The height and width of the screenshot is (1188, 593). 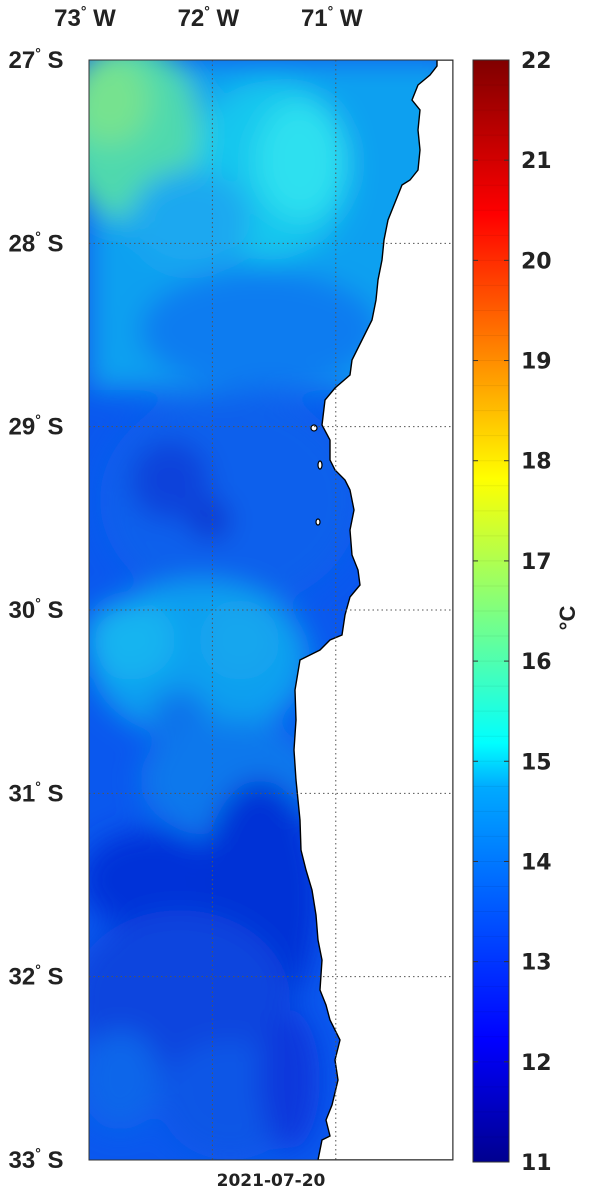 What do you see at coordinates (536, 161) in the screenshot?
I see `colorbar-tick-label: 21` at bounding box center [536, 161].